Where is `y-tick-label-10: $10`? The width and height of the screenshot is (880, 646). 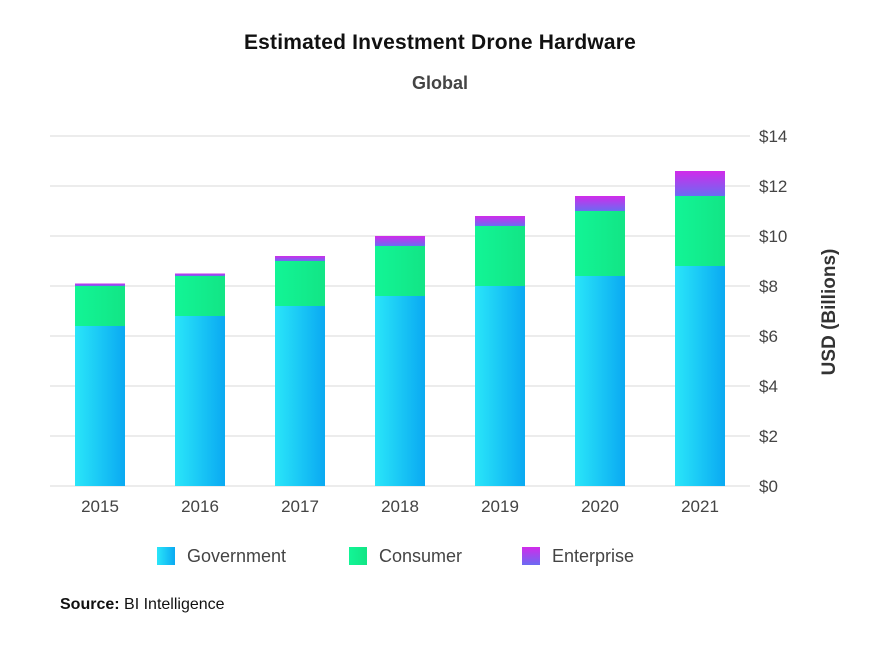 y-tick-label-10: $10 is located at coordinates (773, 236).